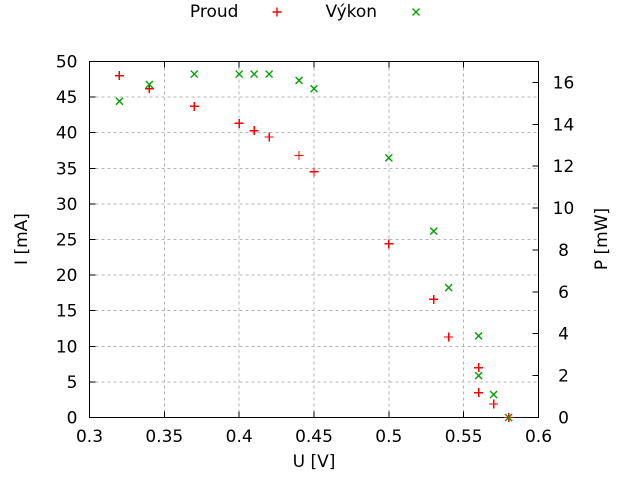 The width and height of the screenshot is (640, 480). I want to click on y-axis-label-right: P [mW], so click(602, 239).